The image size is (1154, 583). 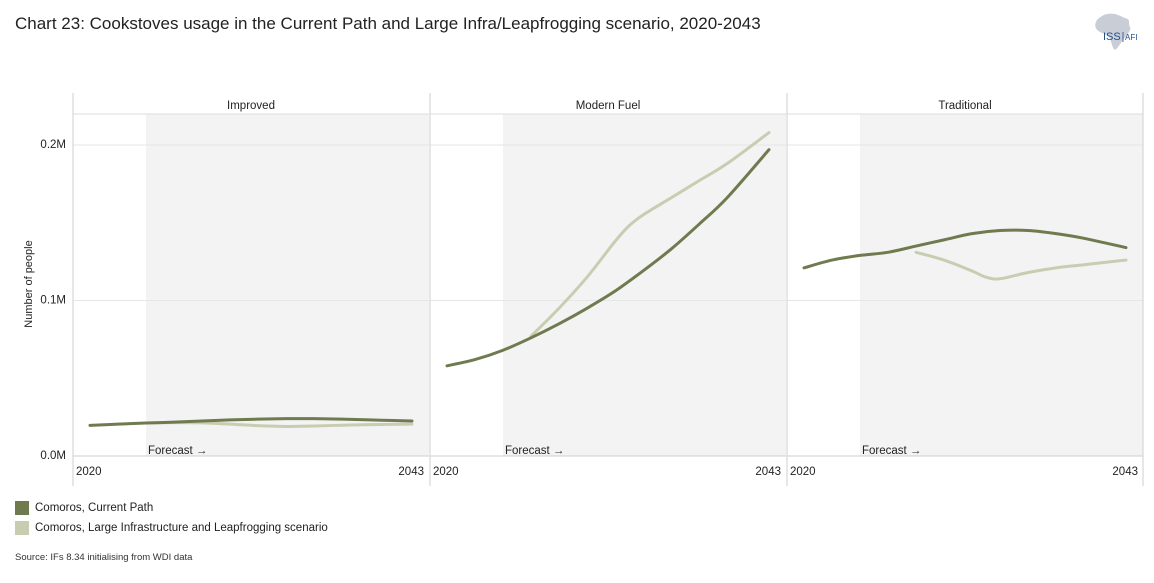 What do you see at coordinates (964, 106) in the screenshot?
I see `panel-title: Traditional` at bounding box center [964, 106].